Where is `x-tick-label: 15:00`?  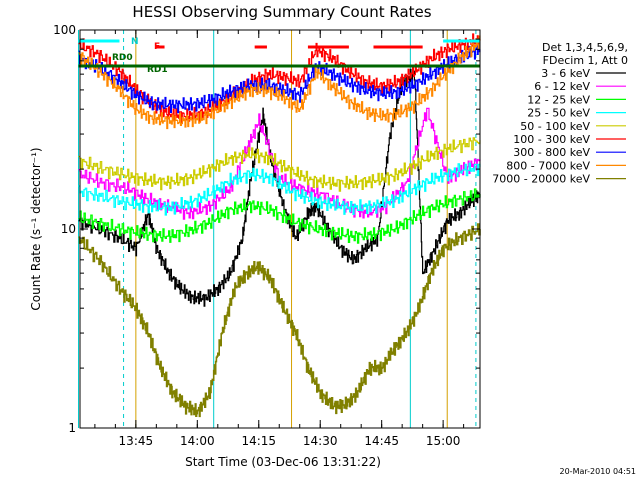
x-tick-label: 15:00 is located at coordinates (443, 441).